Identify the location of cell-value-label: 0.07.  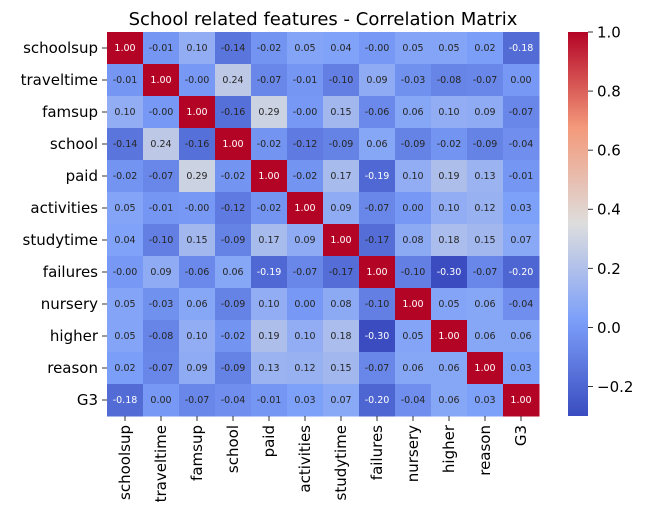
(520, 240).